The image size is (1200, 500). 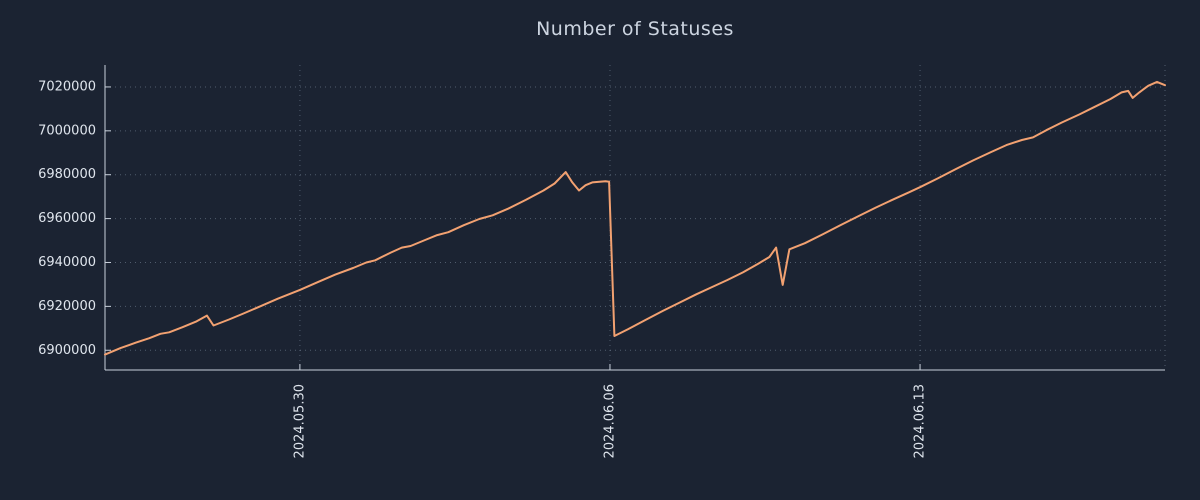 I want to click on y-tick-label: 6920000, so click(x=67, y=306).